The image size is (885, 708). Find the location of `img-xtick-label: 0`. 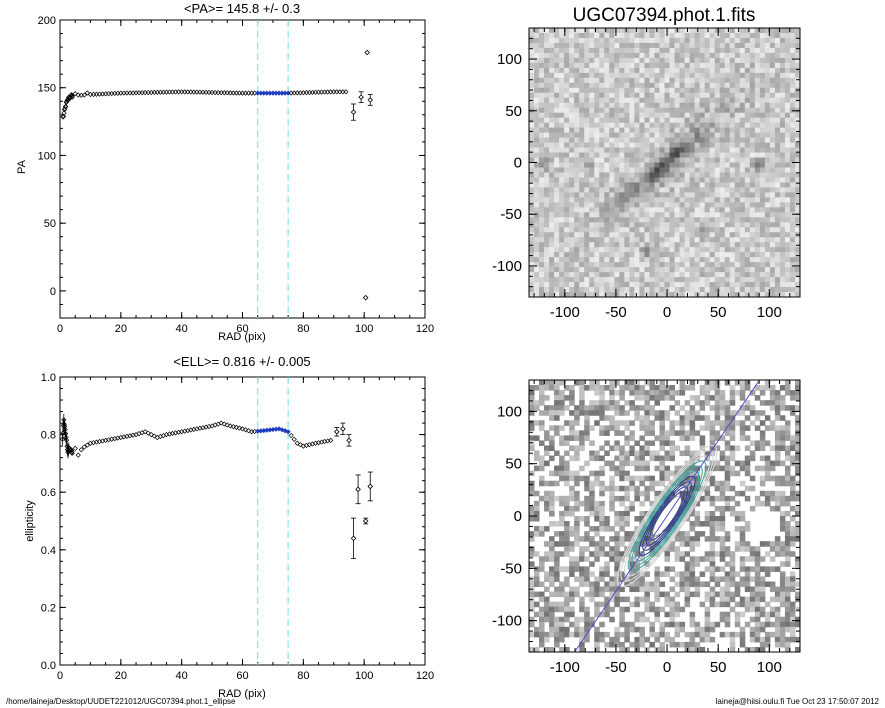

img-xtick-label: 0 is located at coordinates (667, 312).